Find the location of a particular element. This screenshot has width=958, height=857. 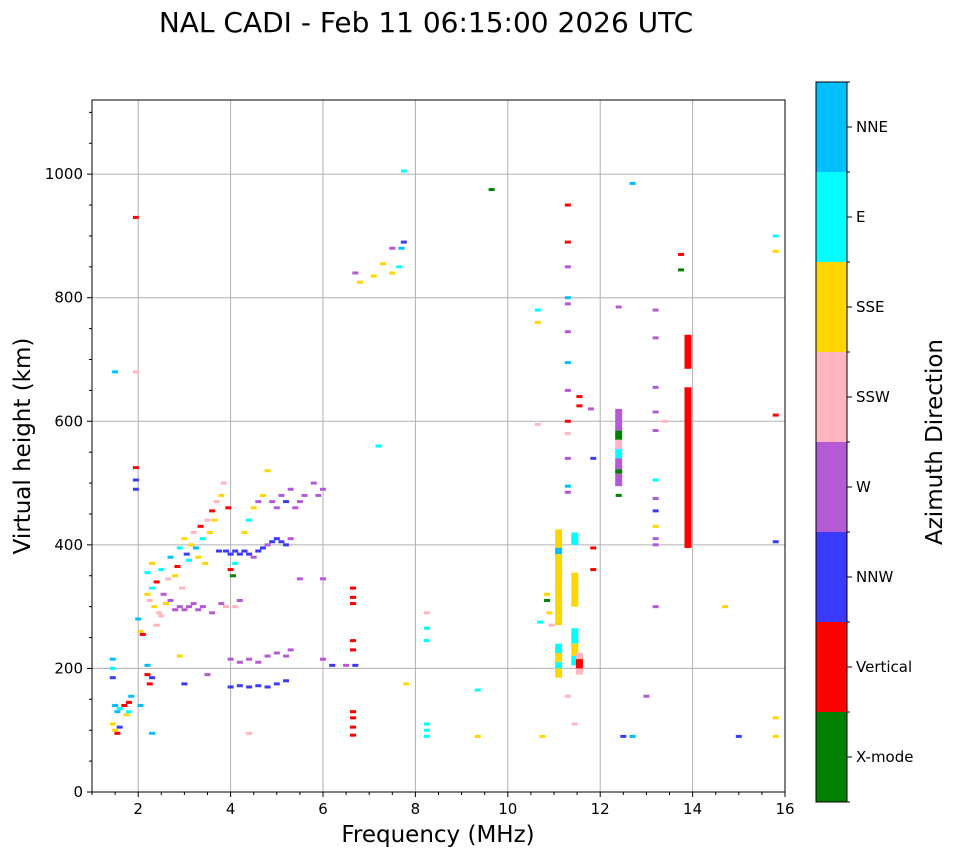

y-tick-label: 1000 is located at coordinates (64, 174).